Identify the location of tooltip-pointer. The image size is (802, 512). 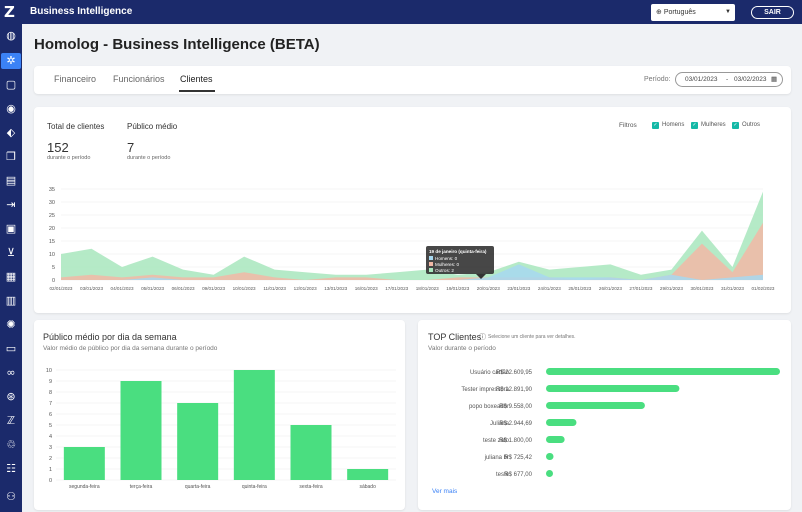
(481, 276).